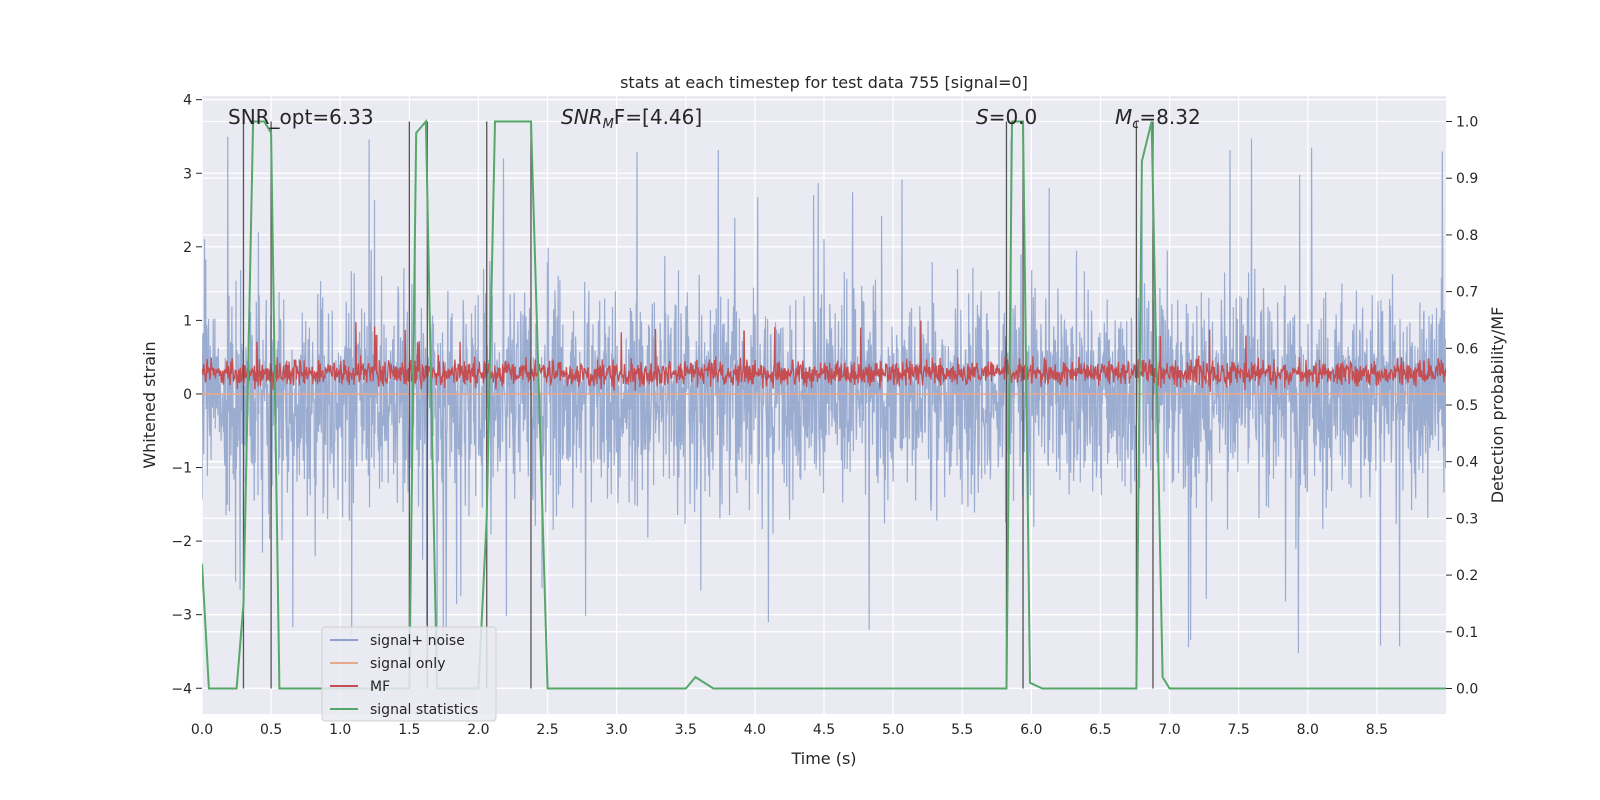 The height and width of the screenshot is (800, 1600). I want to click on y-right-tick-label-4: 0.6, so click(1467, 349).